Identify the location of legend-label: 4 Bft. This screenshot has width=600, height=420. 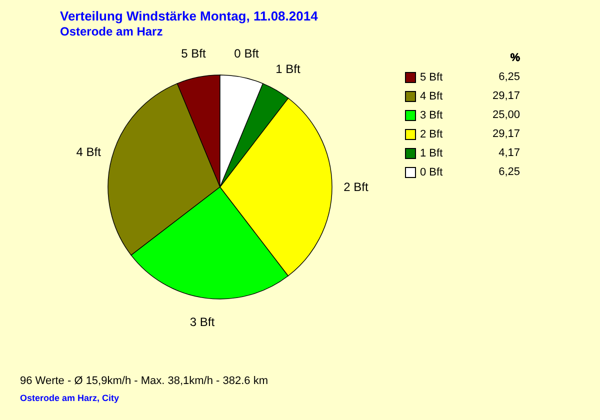
(431, 96).